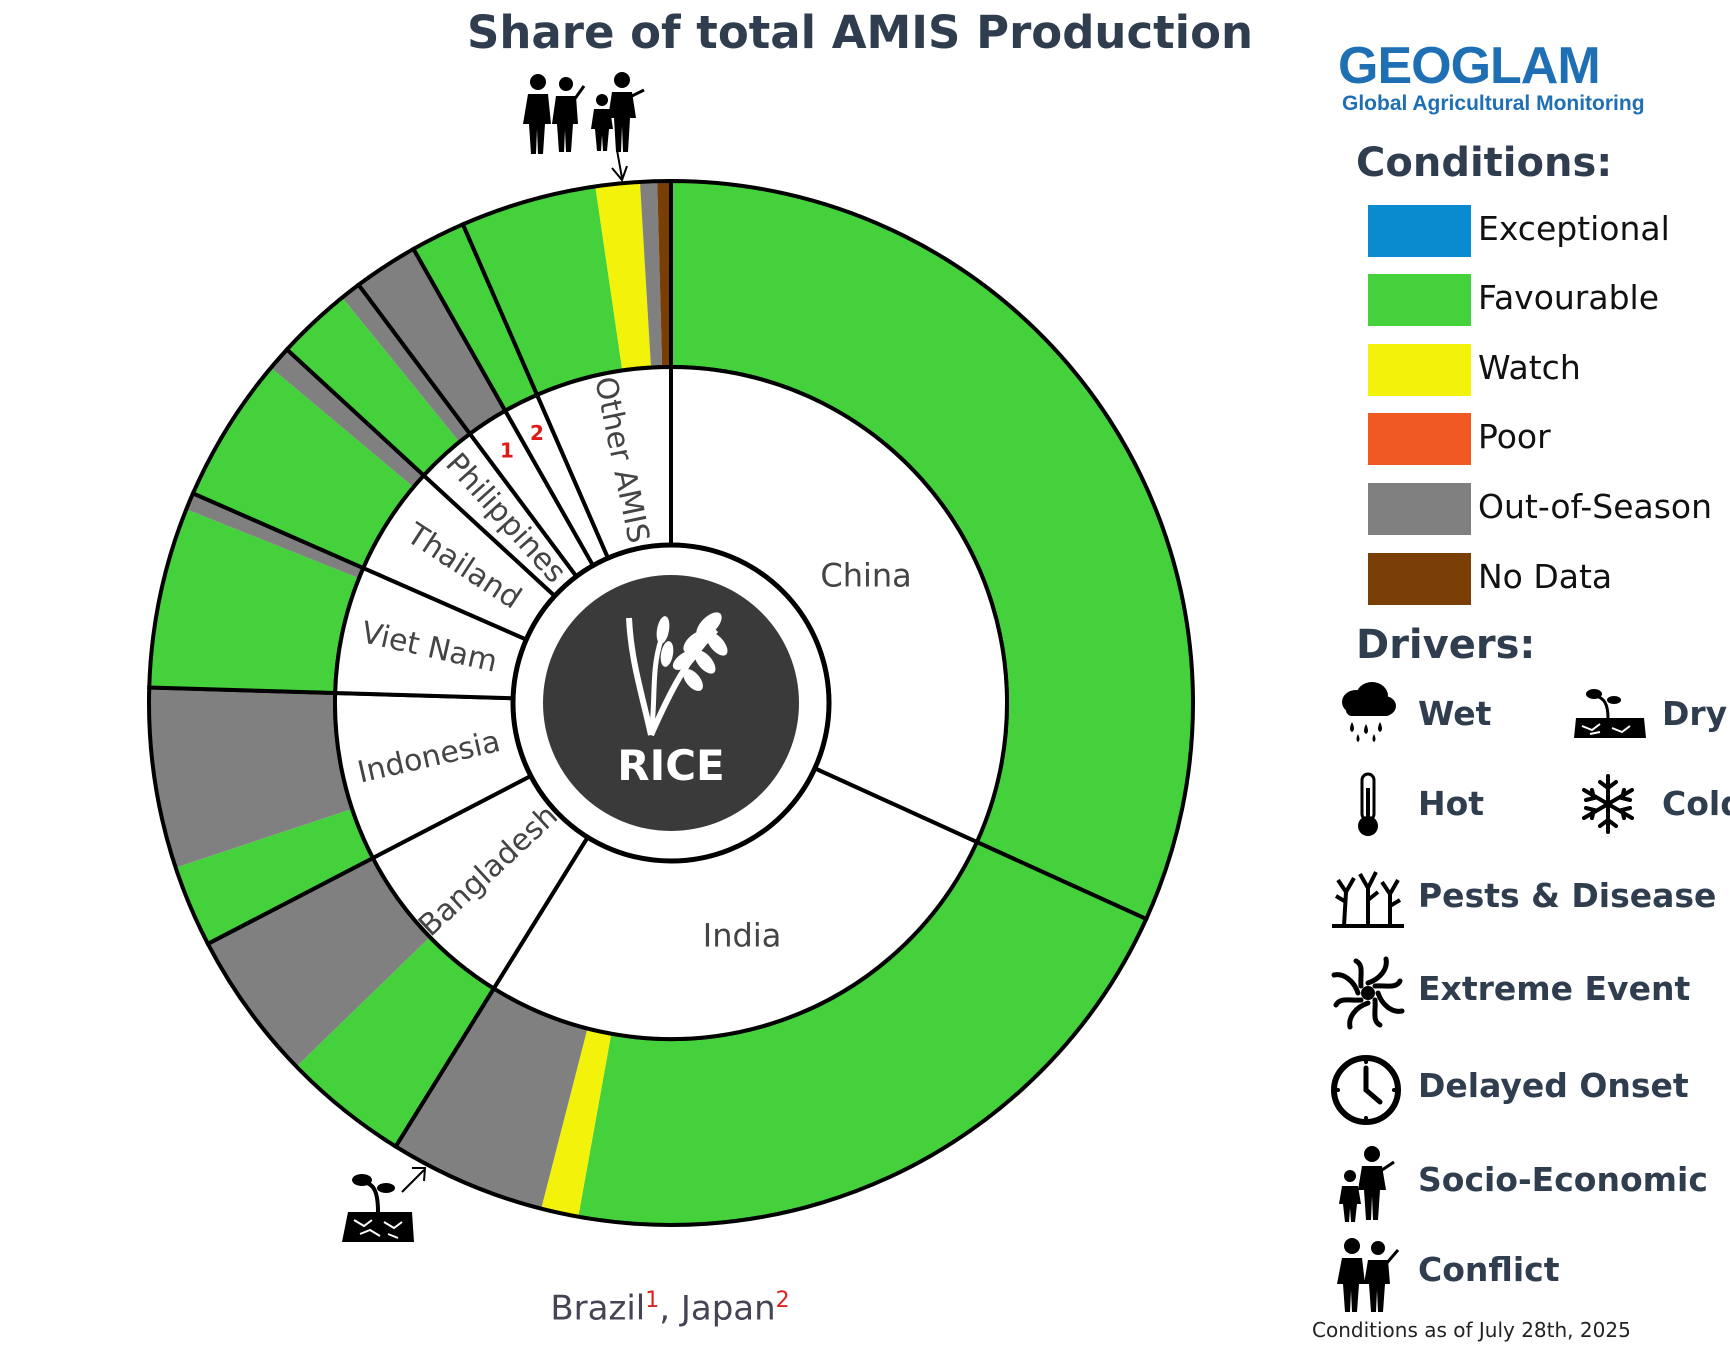 This screenshot has height=1350, width=1730. I want to click on extreme-event-icon, so click(1368, 993).